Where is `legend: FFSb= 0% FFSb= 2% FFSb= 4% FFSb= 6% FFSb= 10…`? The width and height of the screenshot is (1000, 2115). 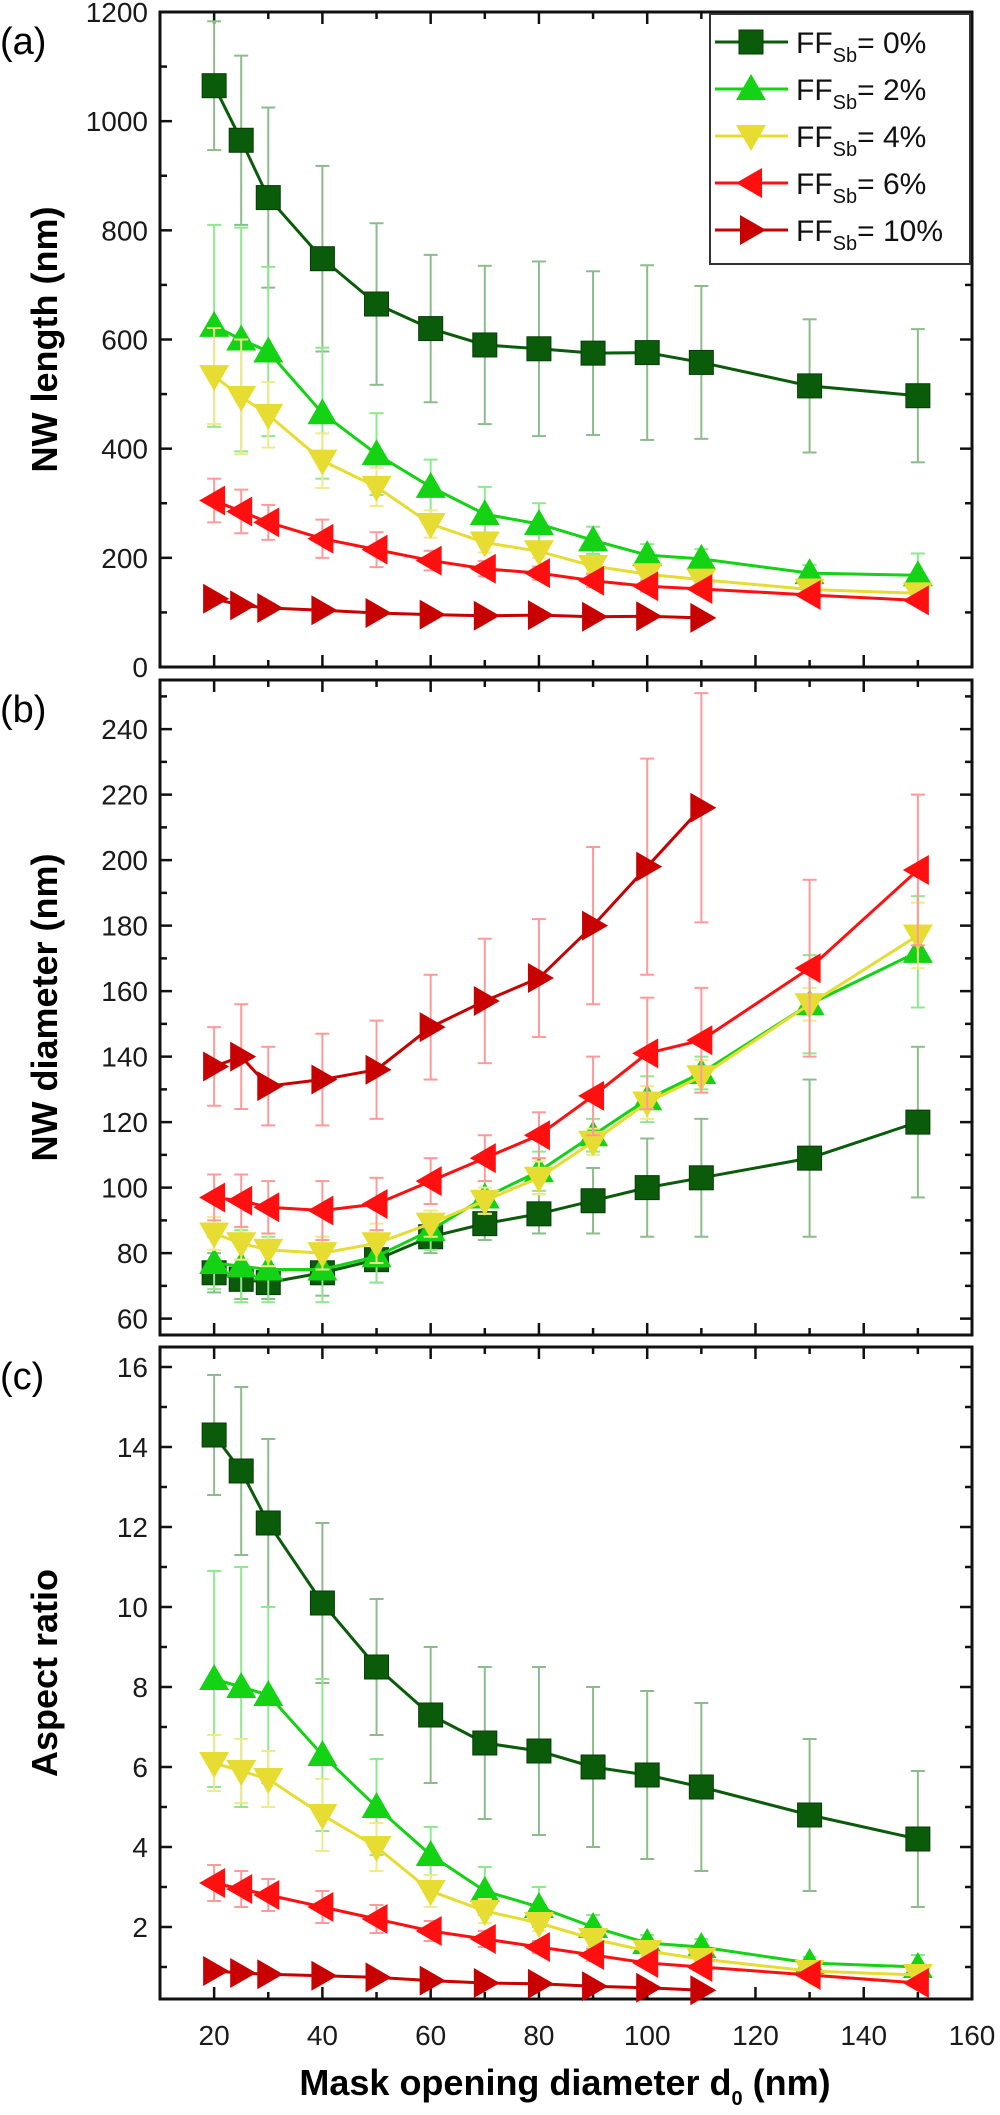 legend: FFSb= 0% FFSb= 2% FFSb= 4% FFSb= 6% FFSb= 10… is located at coordinates (840, 139).